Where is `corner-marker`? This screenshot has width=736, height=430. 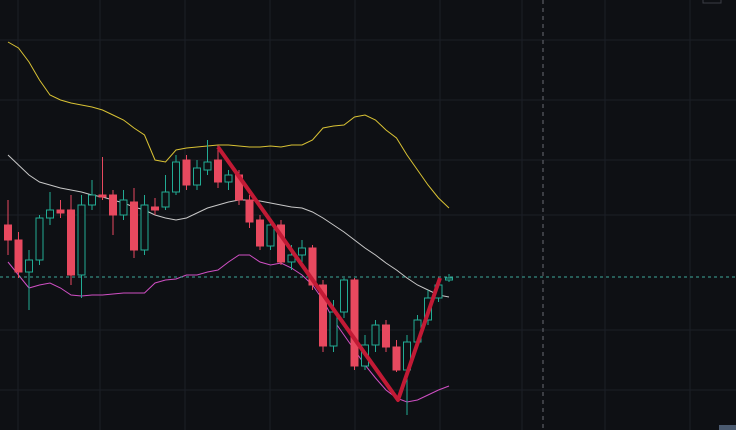 corner-marker is located at coordinates (727, 427).